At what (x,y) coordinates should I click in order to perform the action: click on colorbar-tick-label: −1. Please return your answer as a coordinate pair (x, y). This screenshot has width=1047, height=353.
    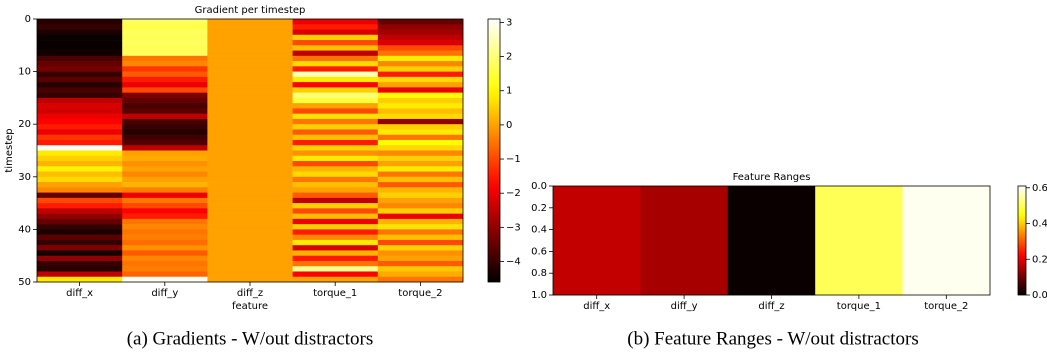
    Looking at the image, I should click on (513, 159).